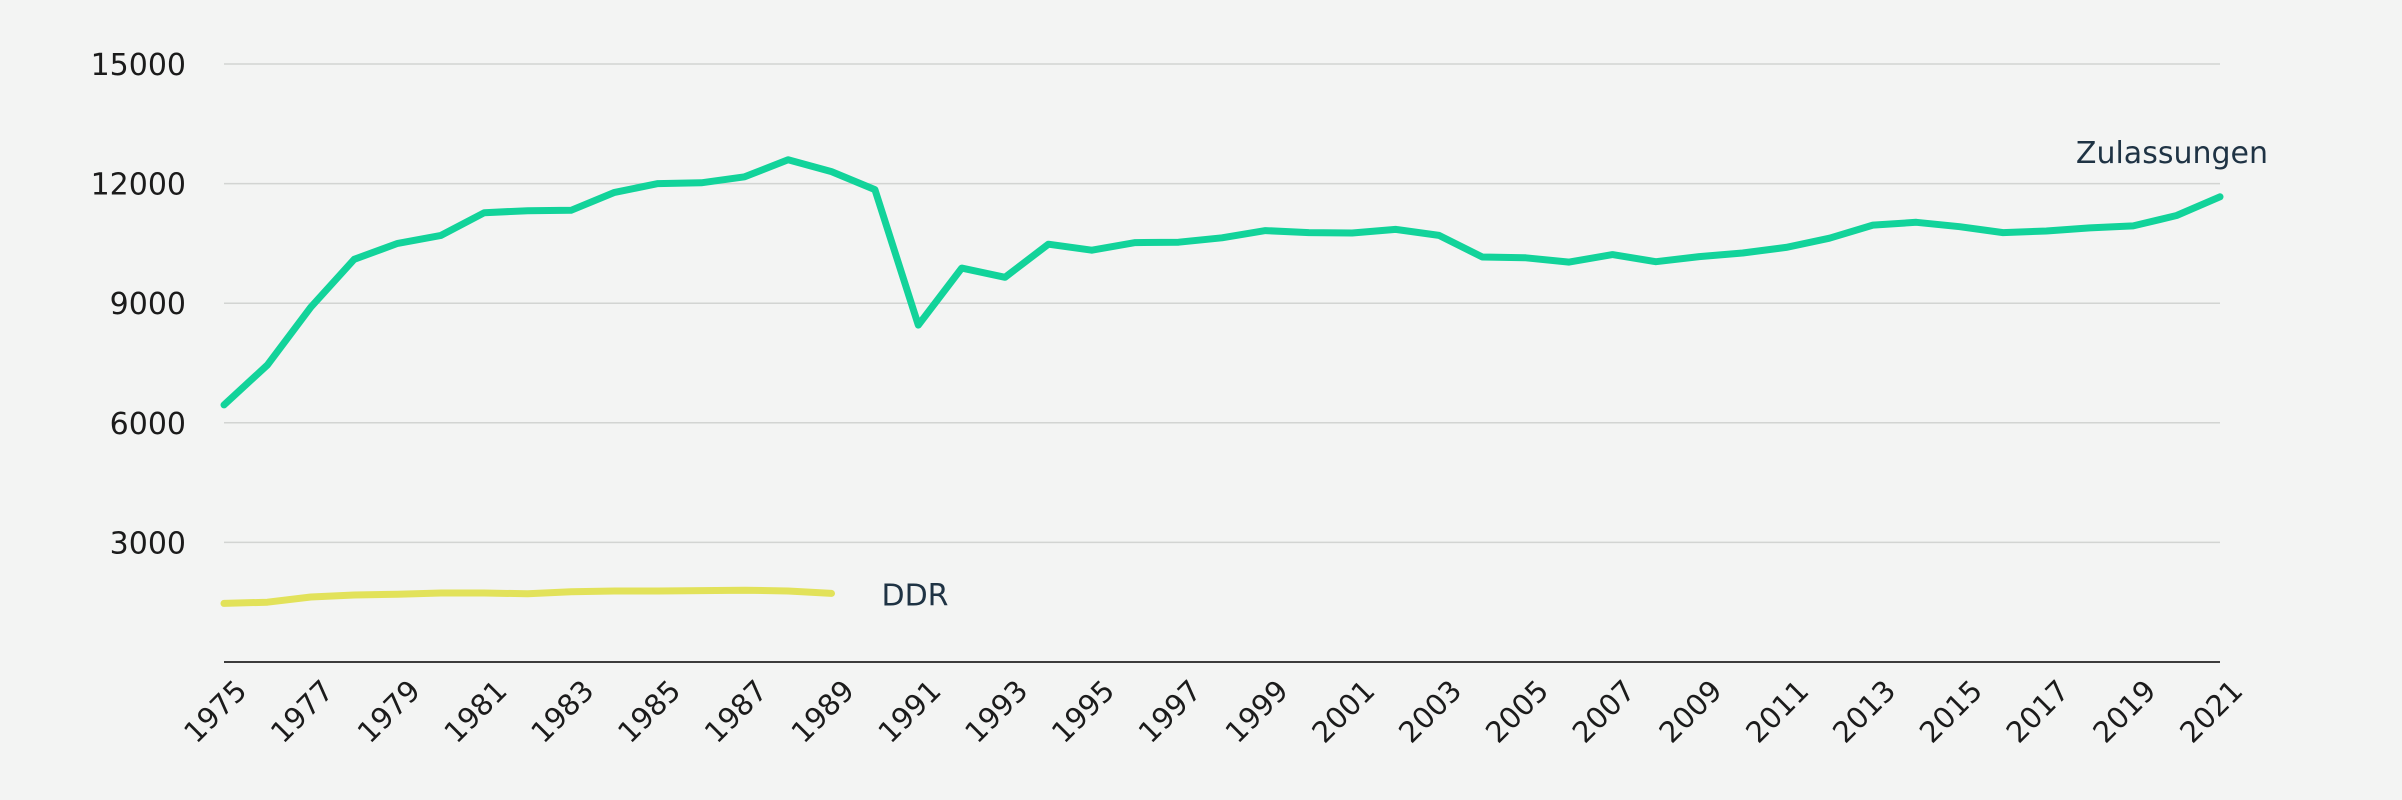  Describe the element at coordinates (148, 424) in the screenshot. I see `y-tick-label: 6000` at that location.